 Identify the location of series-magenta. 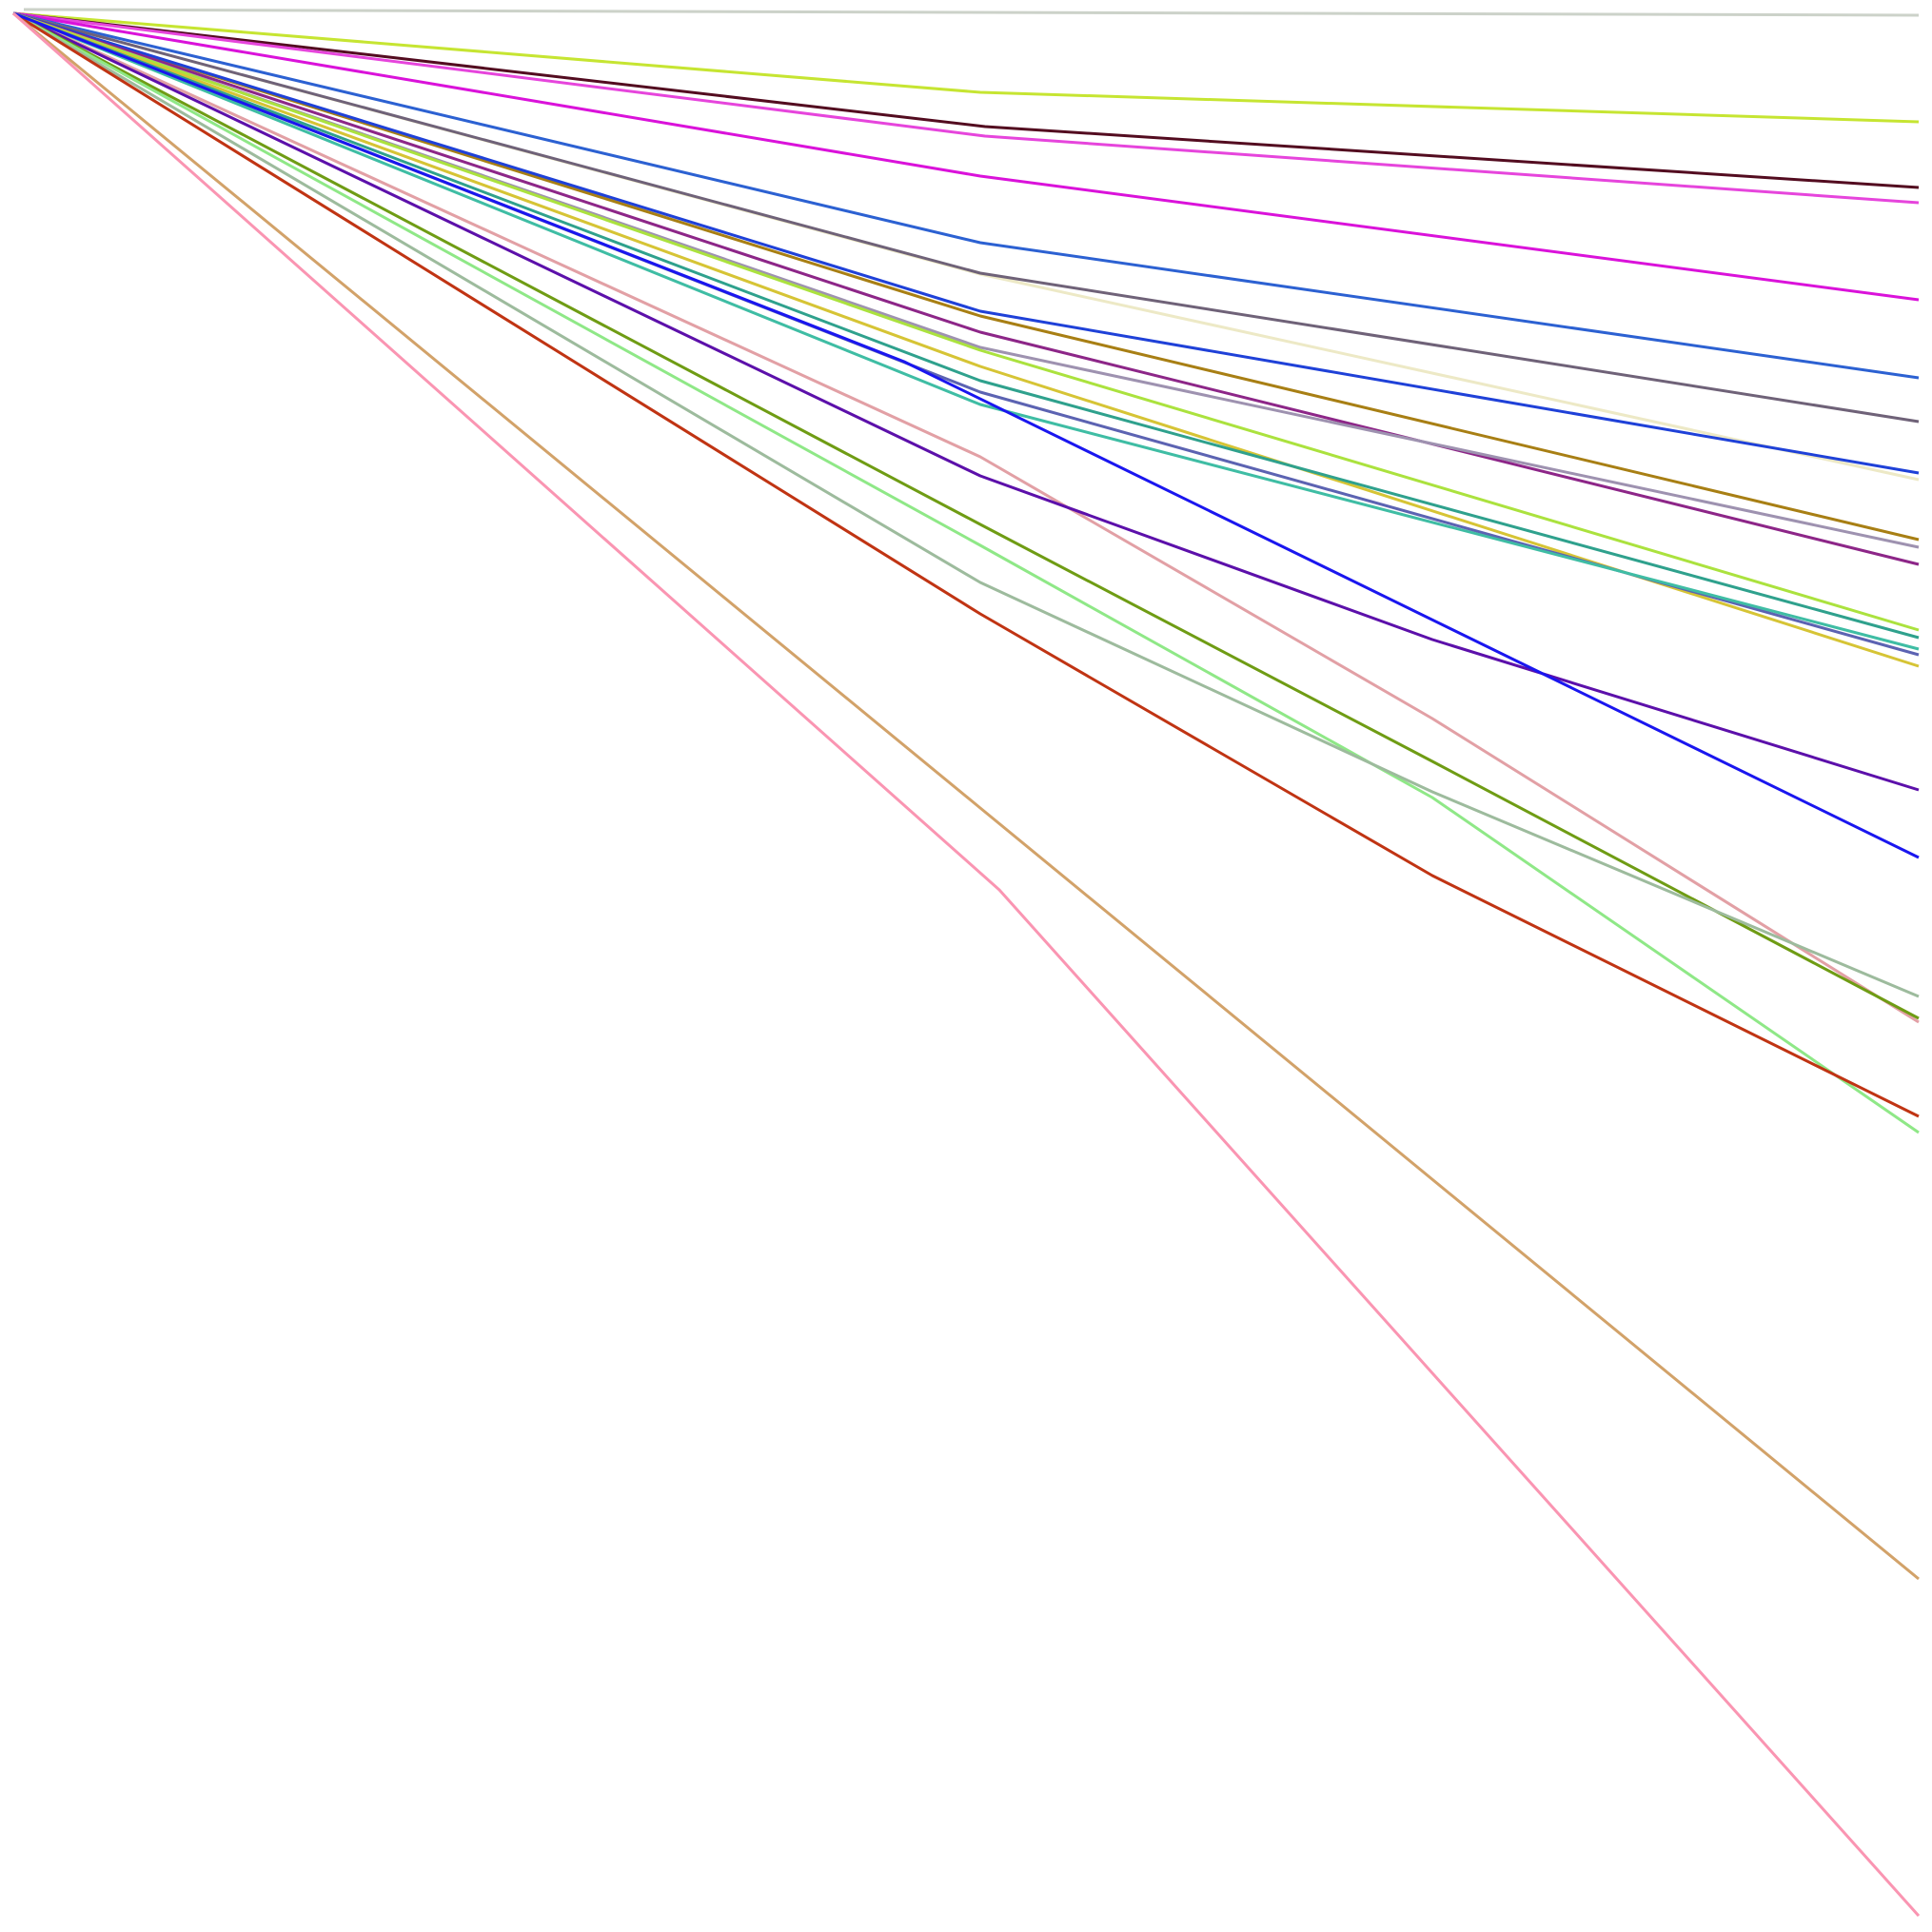
(966, 156).